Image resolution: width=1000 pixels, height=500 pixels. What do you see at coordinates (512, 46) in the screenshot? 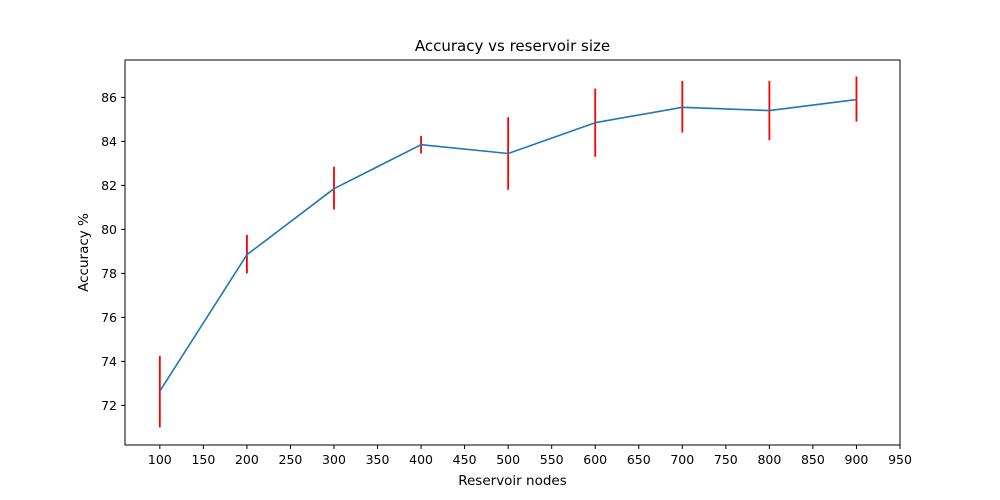
I see `chart-title: Accuracy vs reservoir size` at bounding box center [512, 46].